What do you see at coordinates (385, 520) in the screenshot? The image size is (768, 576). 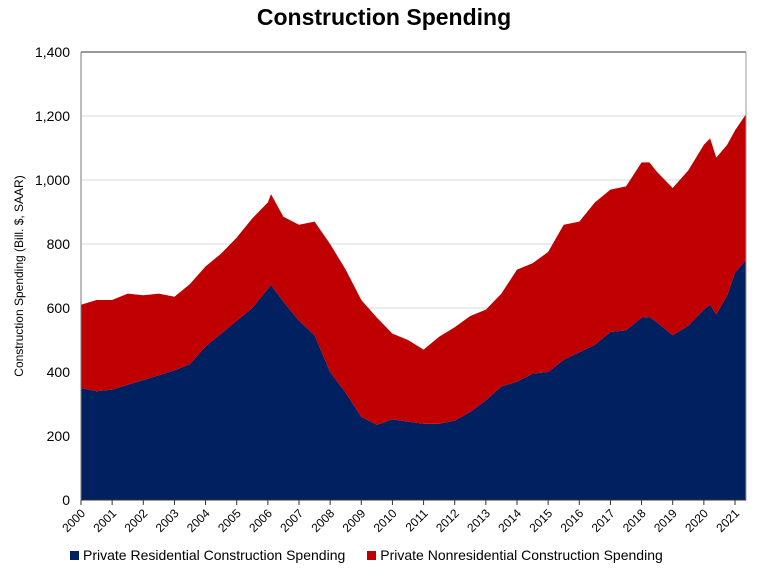 I see `x-tick-label: 2010` at bounding box center [385, 520].